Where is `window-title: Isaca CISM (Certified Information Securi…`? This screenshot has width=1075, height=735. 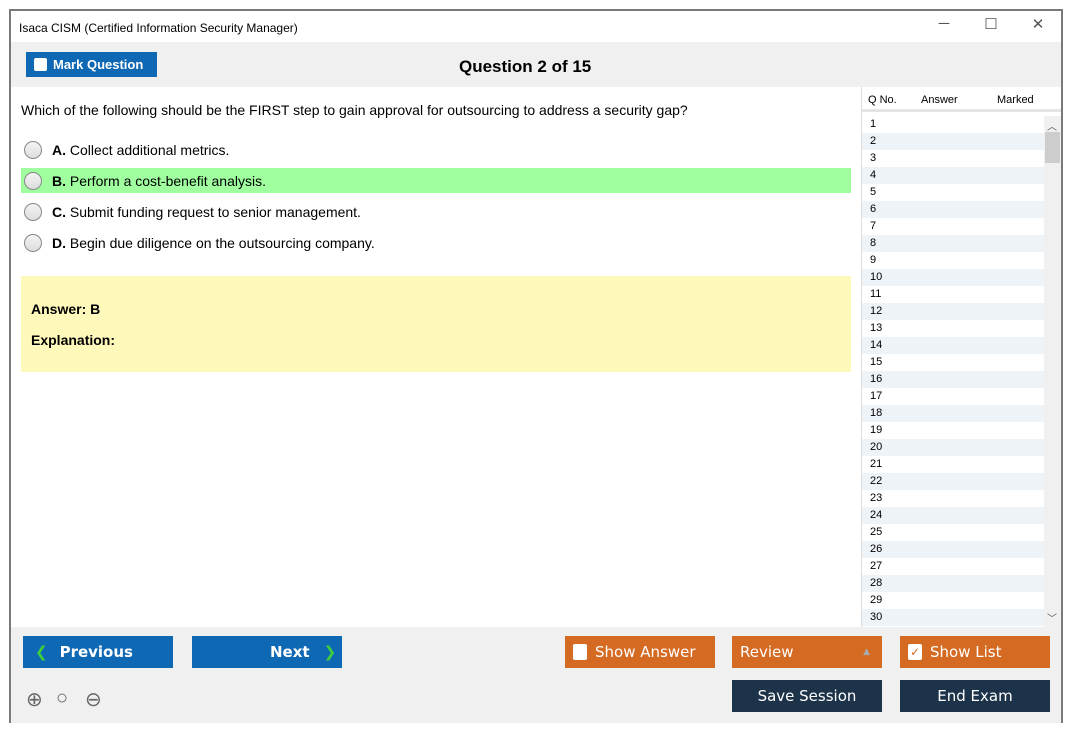
window-title: Isaca CISM (Certified Information Securi… is located at coordinates (158, 28).